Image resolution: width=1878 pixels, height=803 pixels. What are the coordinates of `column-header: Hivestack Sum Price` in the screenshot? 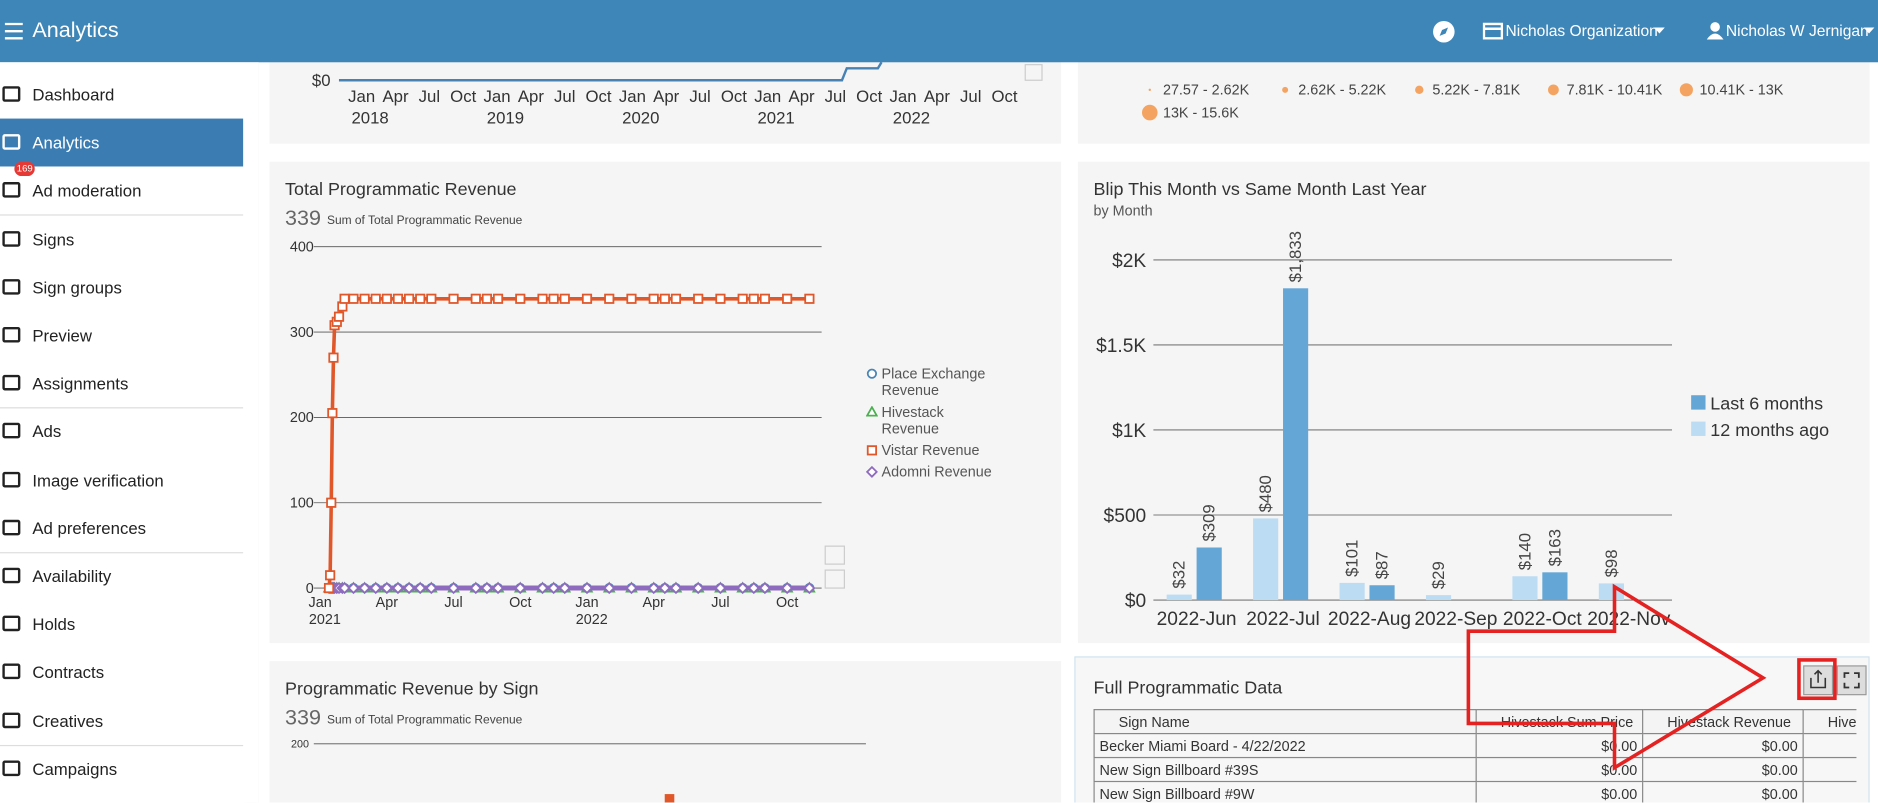 It's located at (1559, 722).